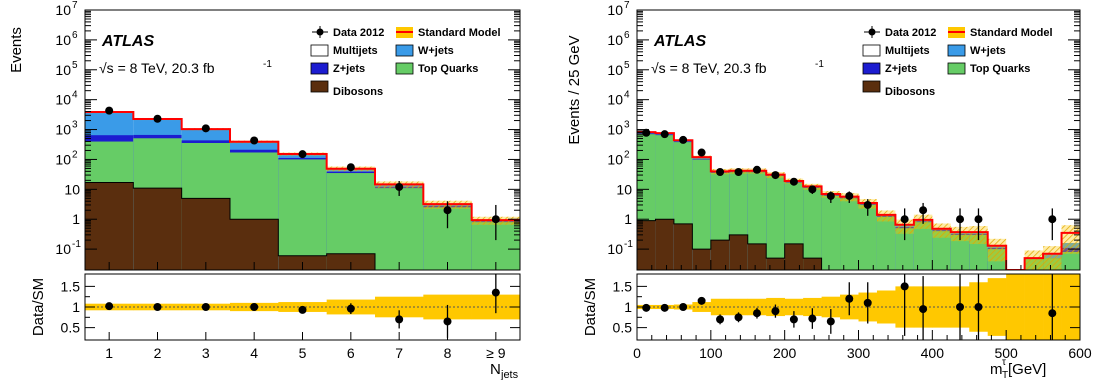 This screenshot has width=1098, height=380. Describe the element at coordinates (16, 50) in the screenshot. I see `y-axis-label: Events` at that location.